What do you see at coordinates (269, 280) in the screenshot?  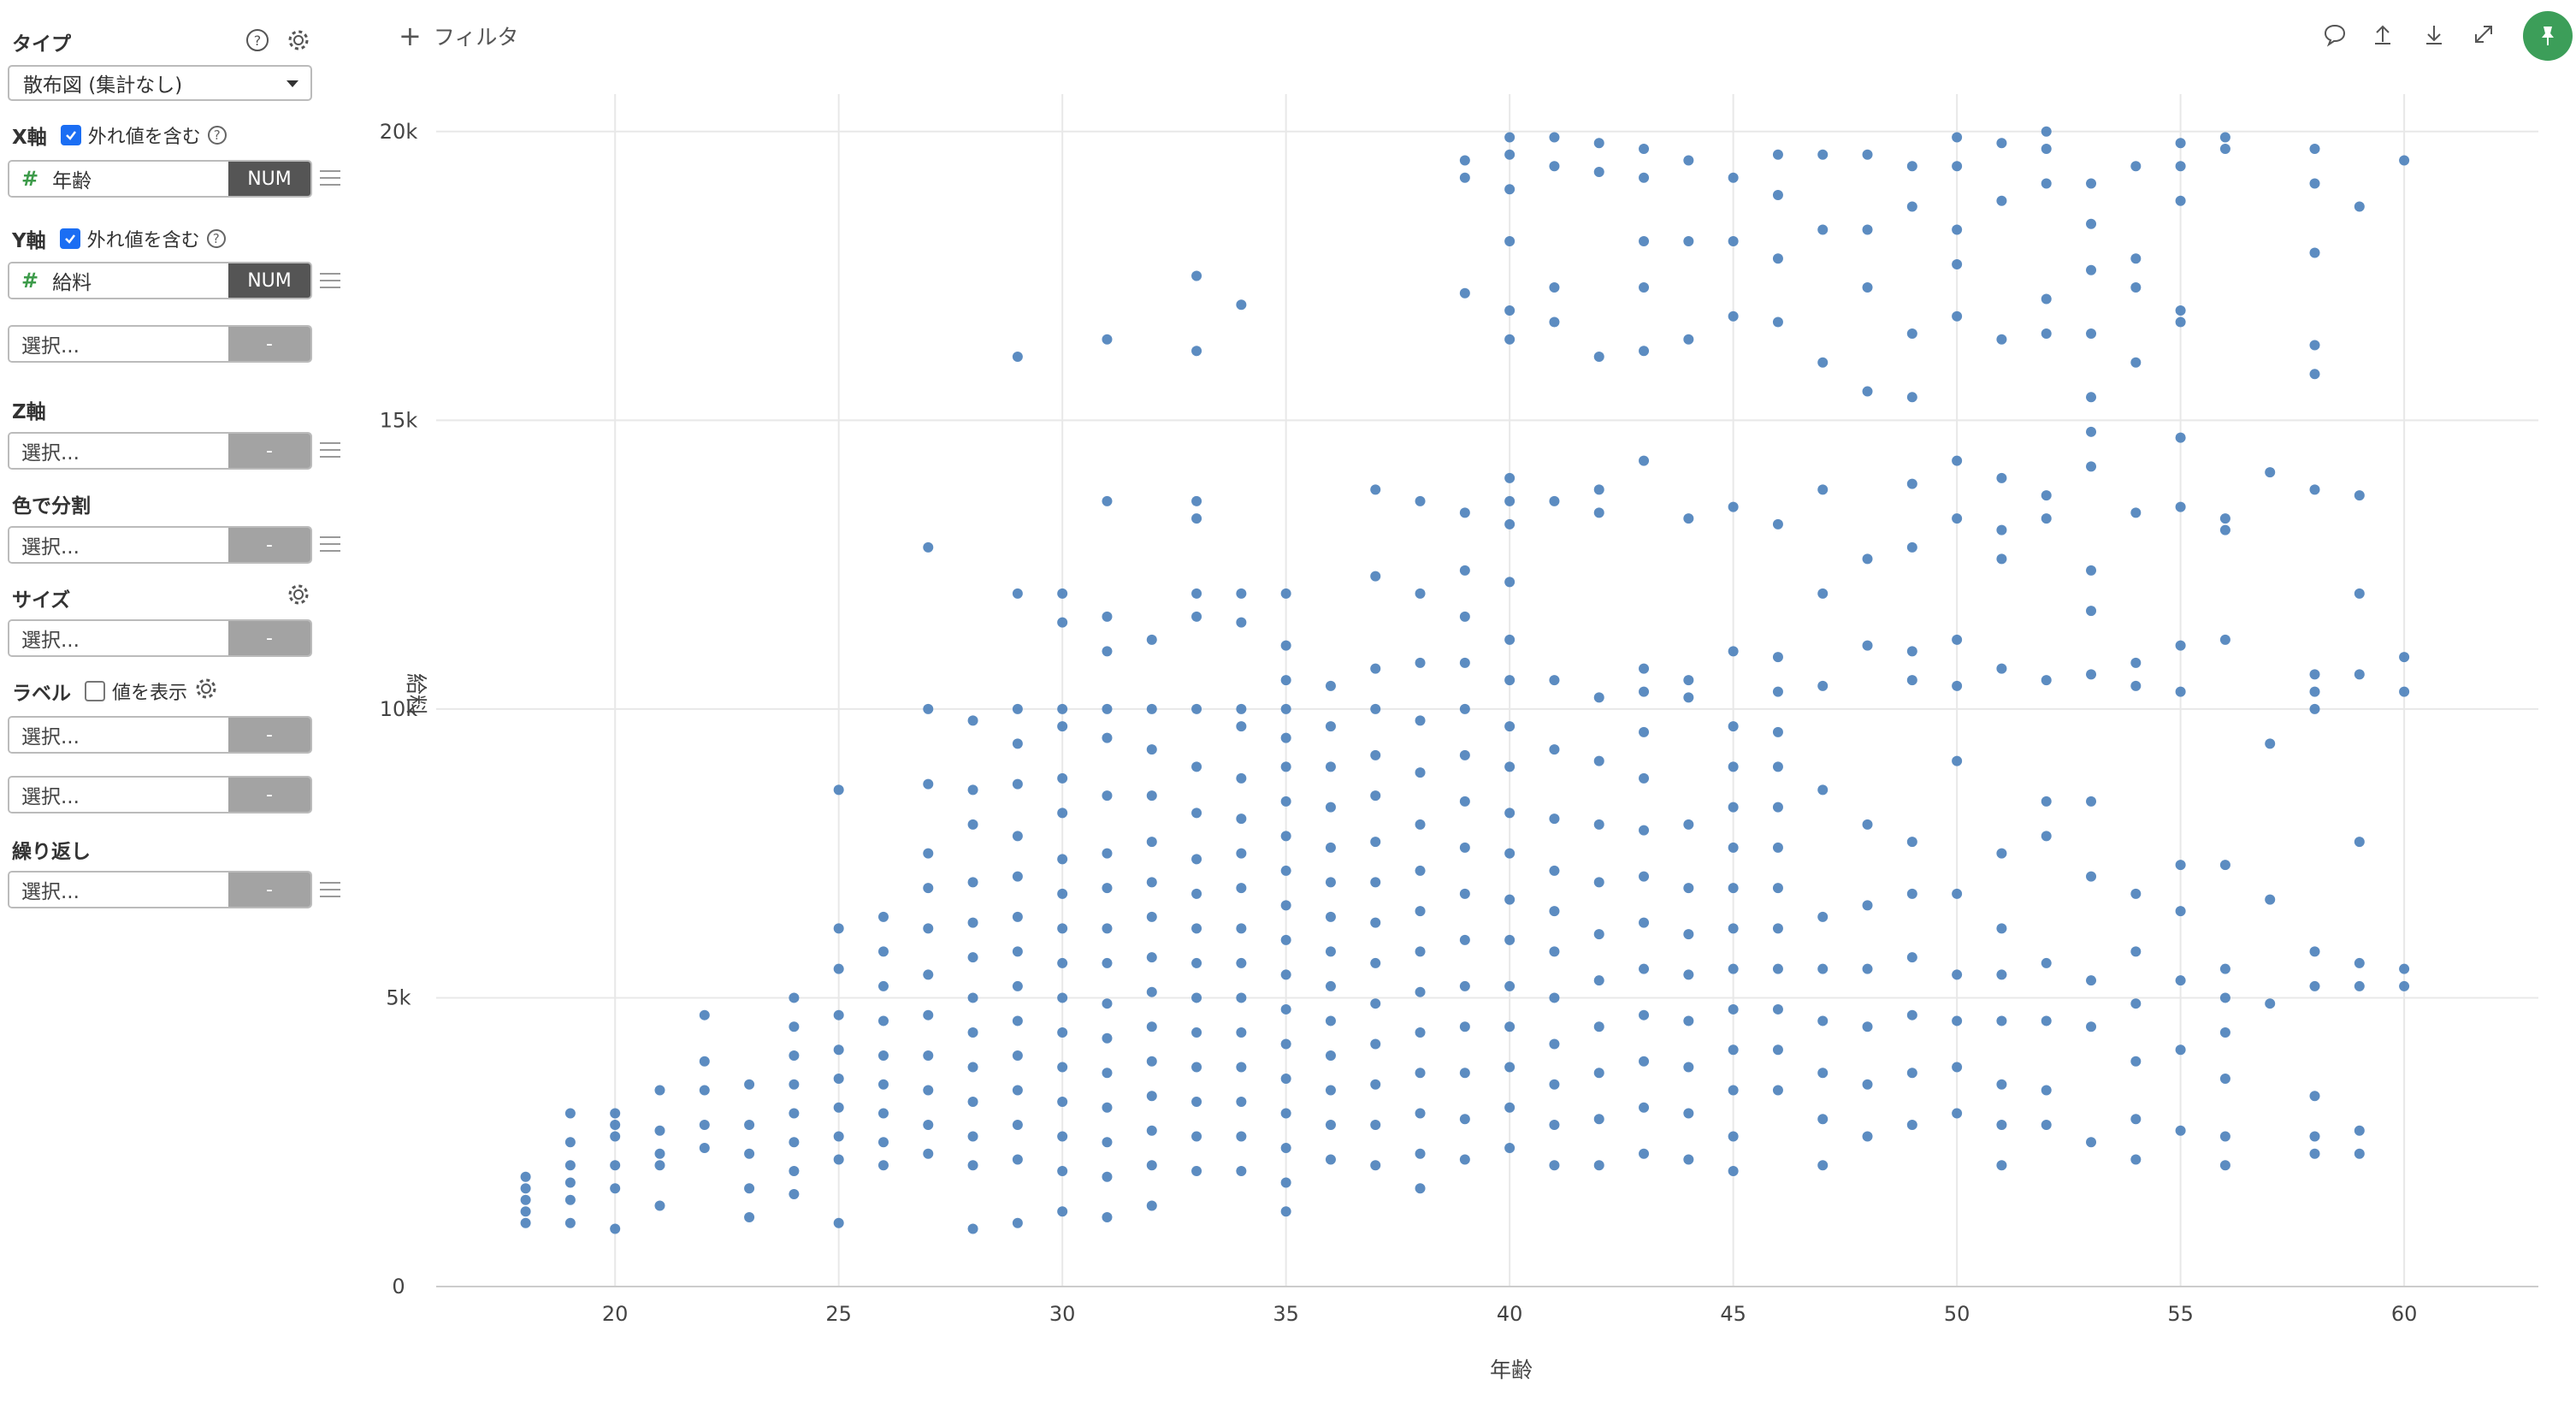 I see `y-type-badge: NUM` at bounding box center [269, 280].